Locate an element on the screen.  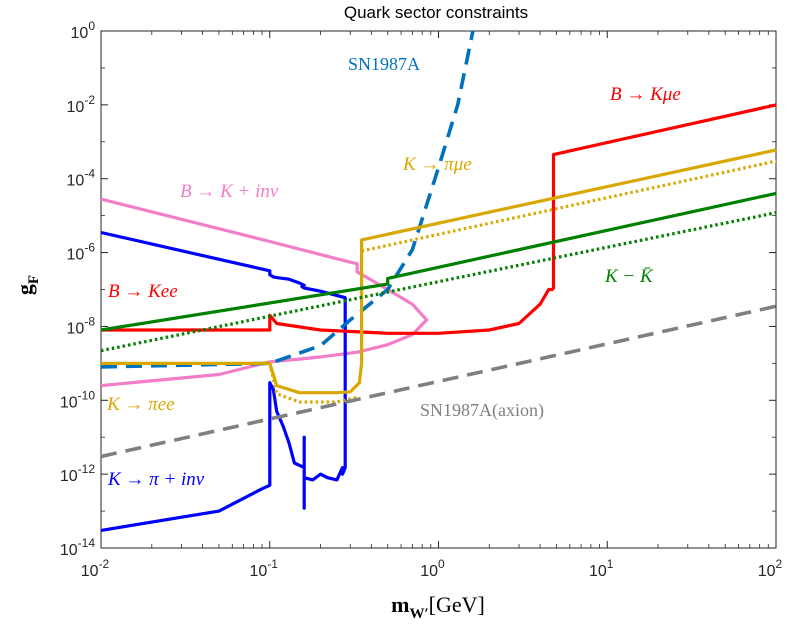
y-axis-label-sub: F is located at coordinates (34, 279).